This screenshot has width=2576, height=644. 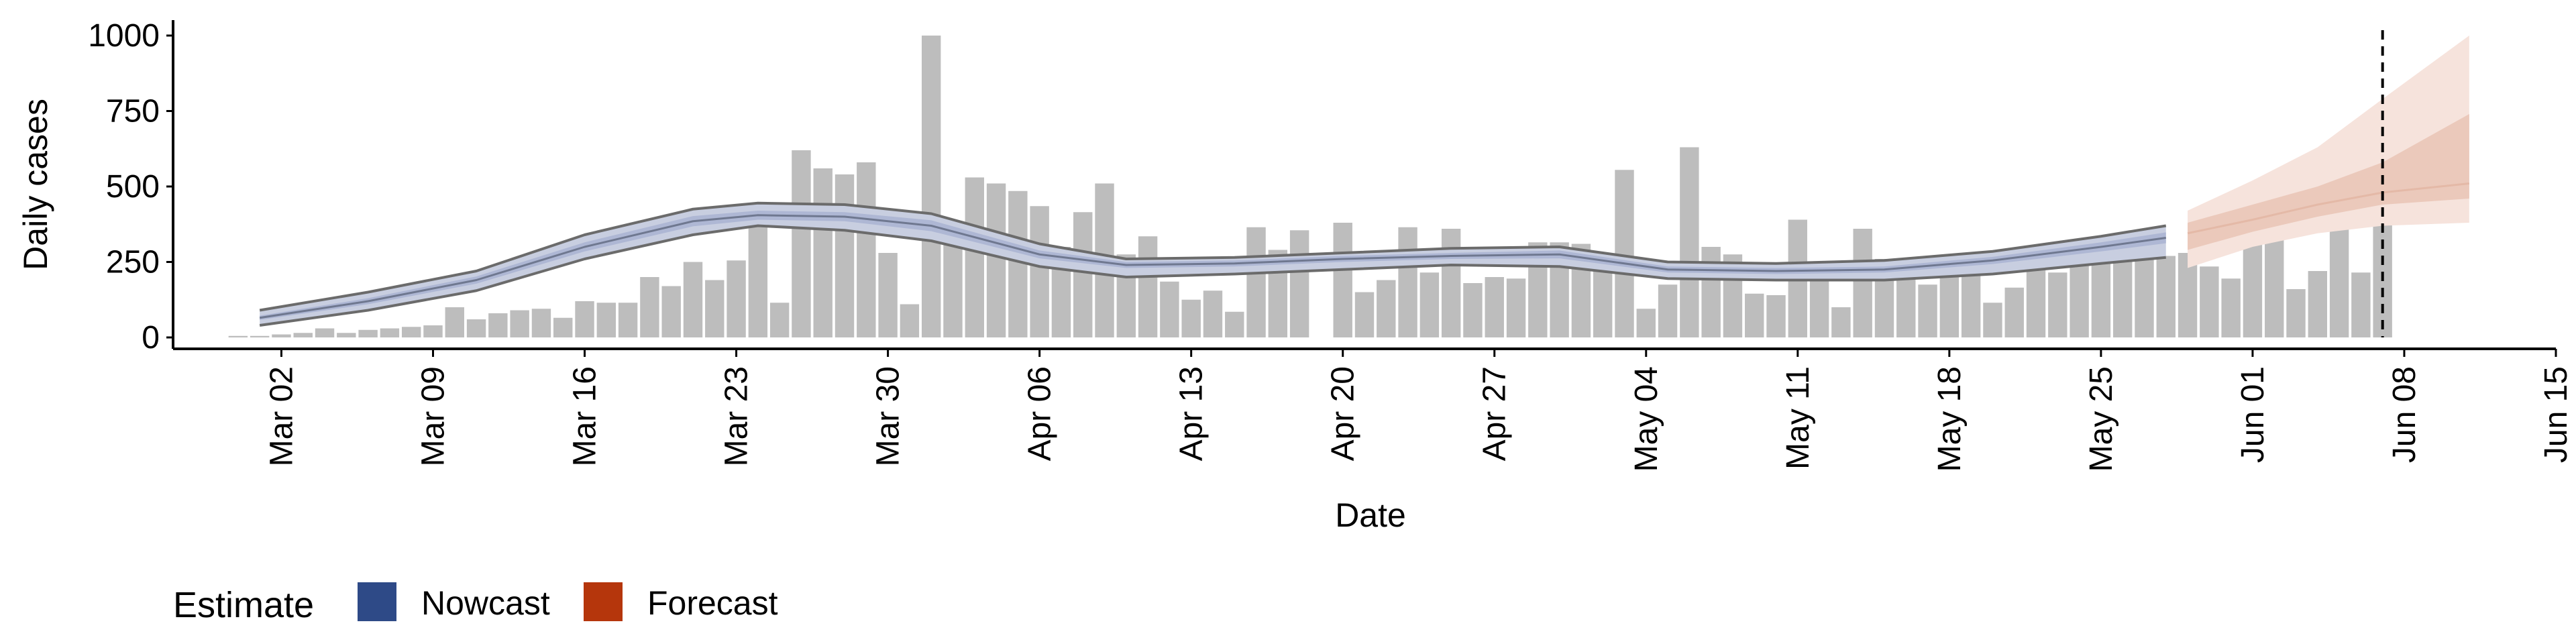 I want to click on legend-swatch-nowcast, so click(x=377, y=601).